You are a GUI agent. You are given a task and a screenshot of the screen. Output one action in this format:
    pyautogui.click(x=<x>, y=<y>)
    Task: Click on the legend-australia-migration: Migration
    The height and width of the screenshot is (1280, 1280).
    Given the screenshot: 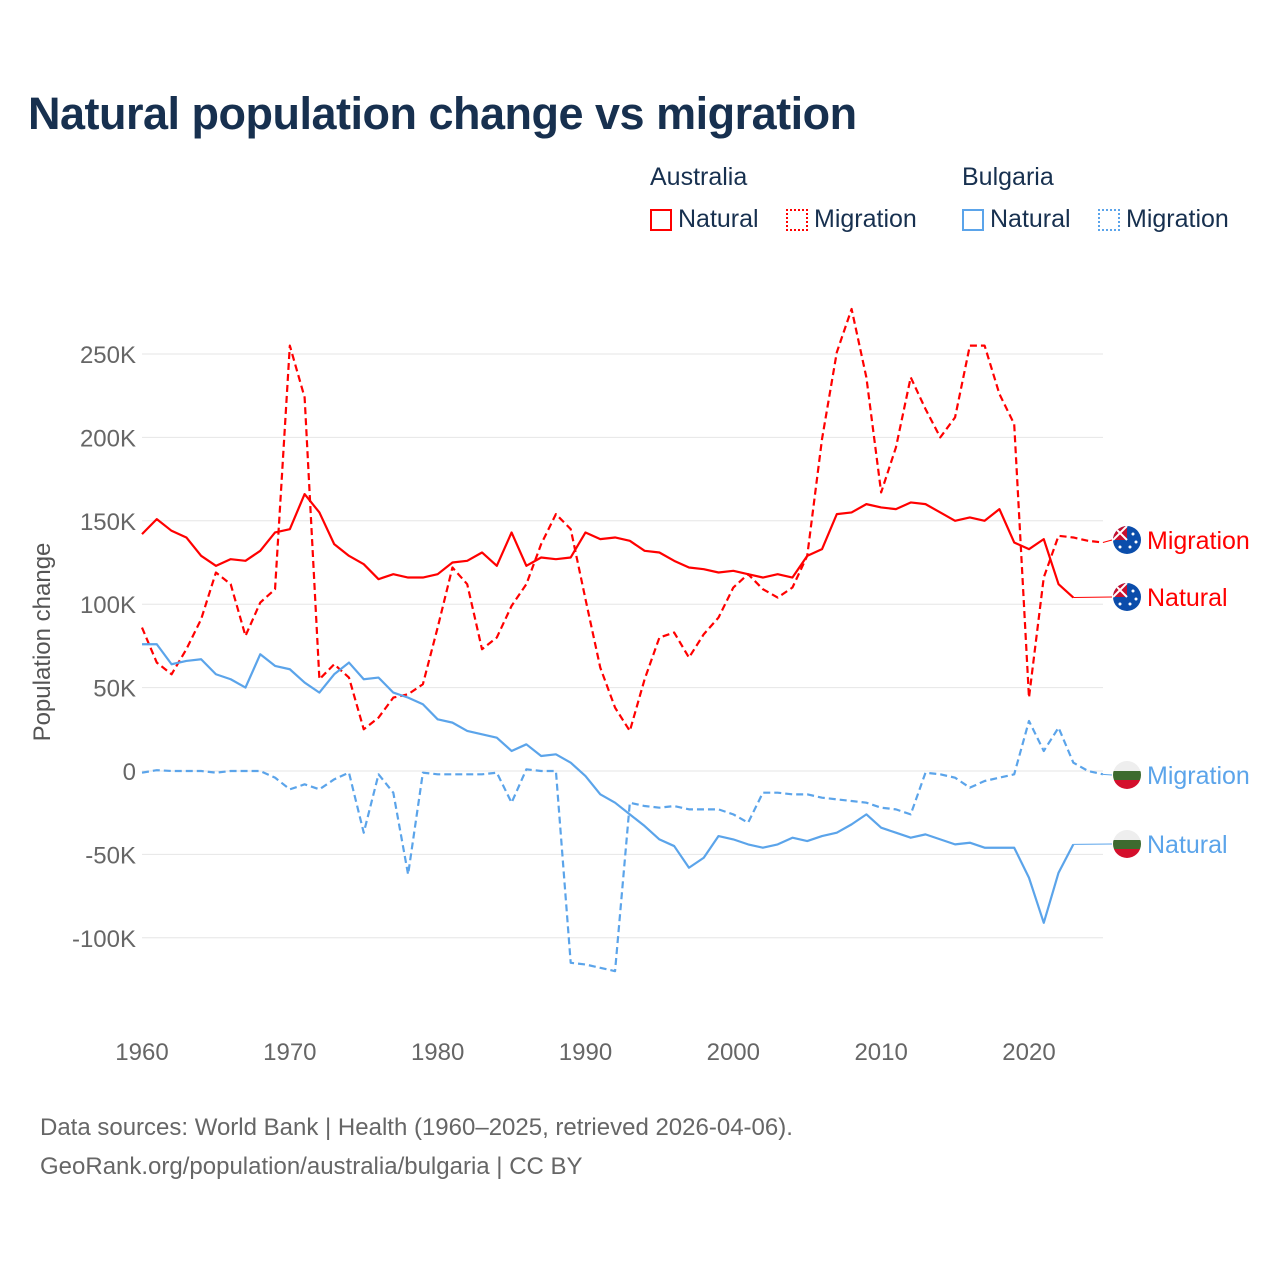 What is the action you would take?
    pyautogui.click(x=851, y=219)
    